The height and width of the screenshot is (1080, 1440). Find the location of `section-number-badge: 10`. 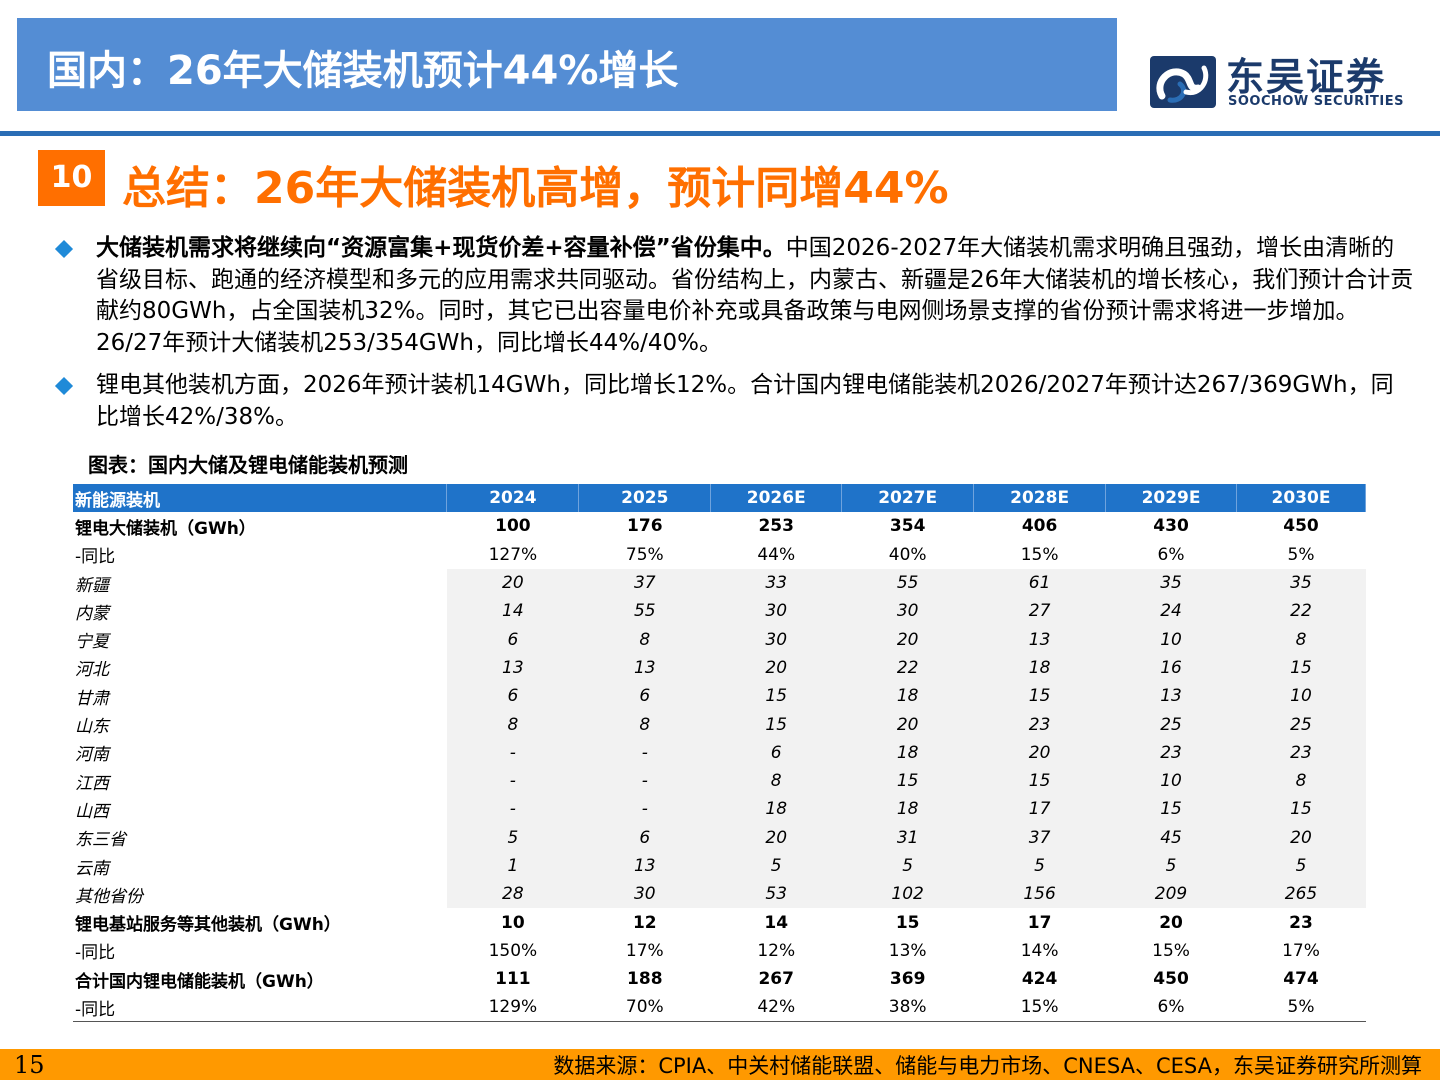

section-number-badge: 10 is located at coordinates (71, 178).